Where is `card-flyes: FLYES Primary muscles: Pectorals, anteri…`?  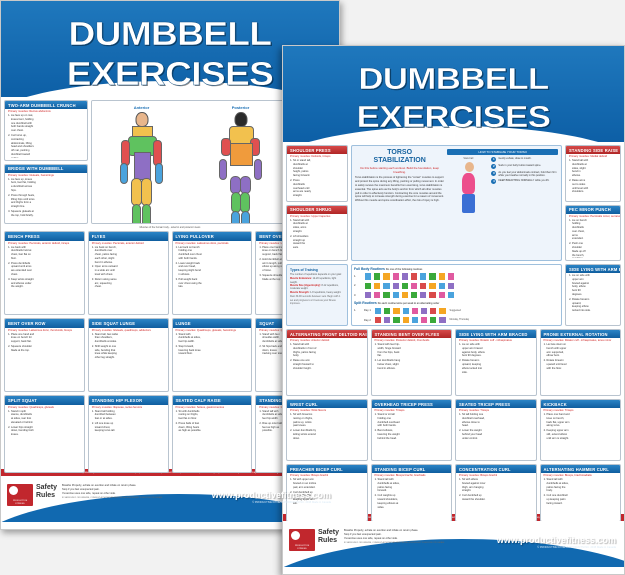
card-flyes: FLYES Primary muscles: Pectorals, anteri… is located at coordinates (128, 273).